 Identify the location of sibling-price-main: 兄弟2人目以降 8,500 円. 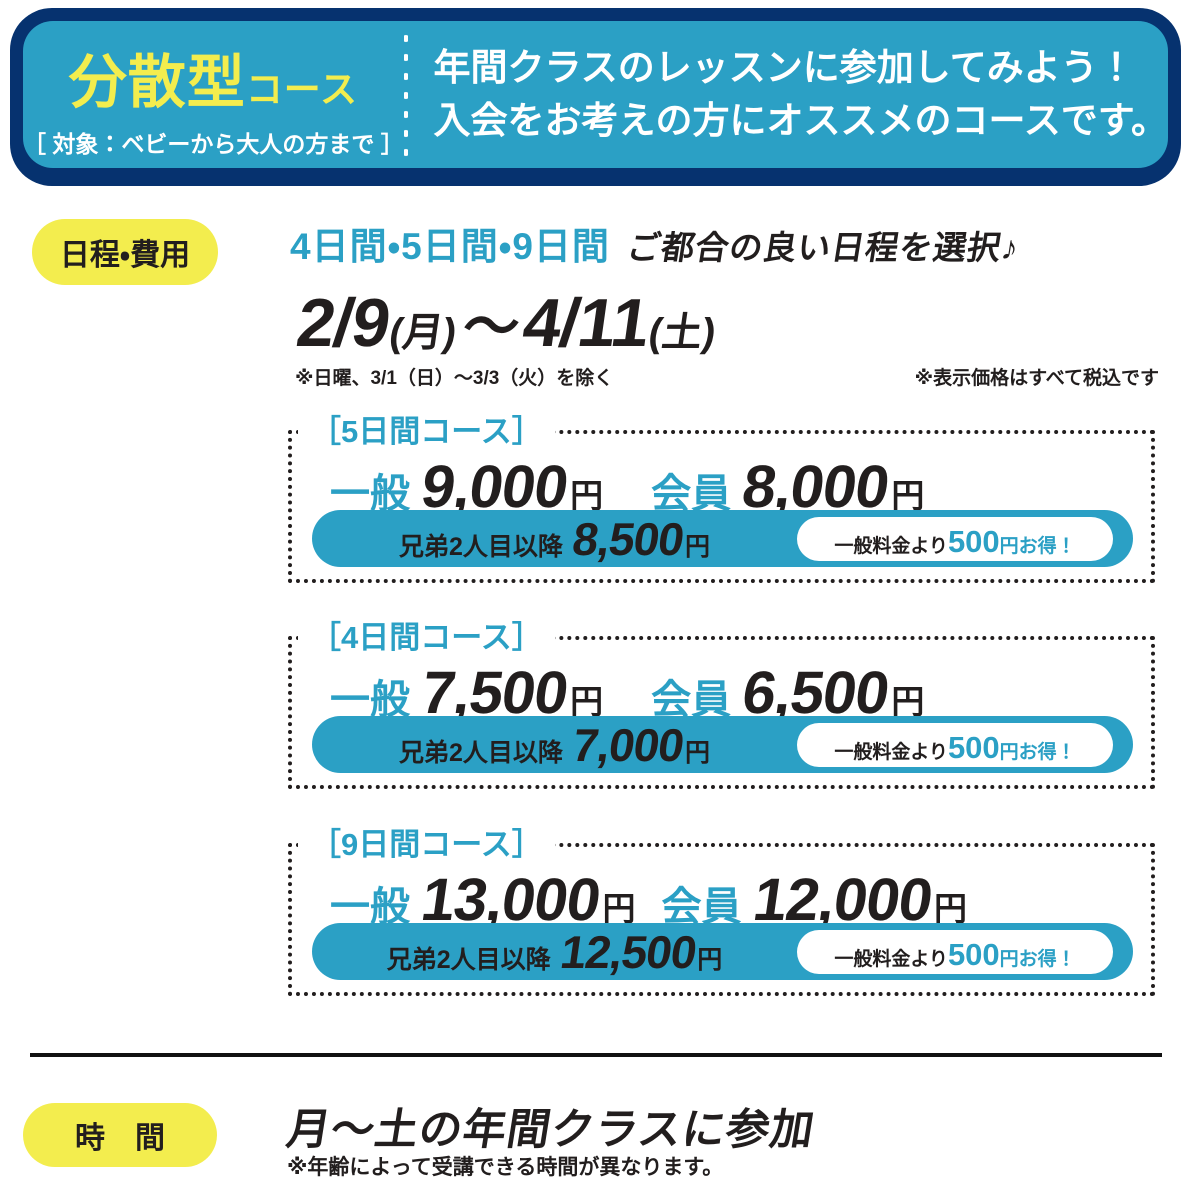
(554, 539).